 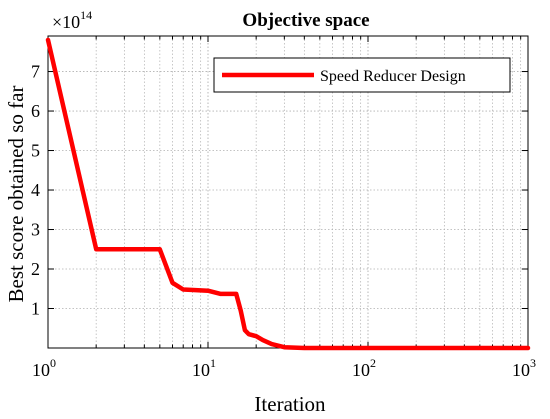 What do you see at coordinates (44, 368) in the screenshot?
I see `x-tick-label: 10⁰` at bounding box center [44, 368].